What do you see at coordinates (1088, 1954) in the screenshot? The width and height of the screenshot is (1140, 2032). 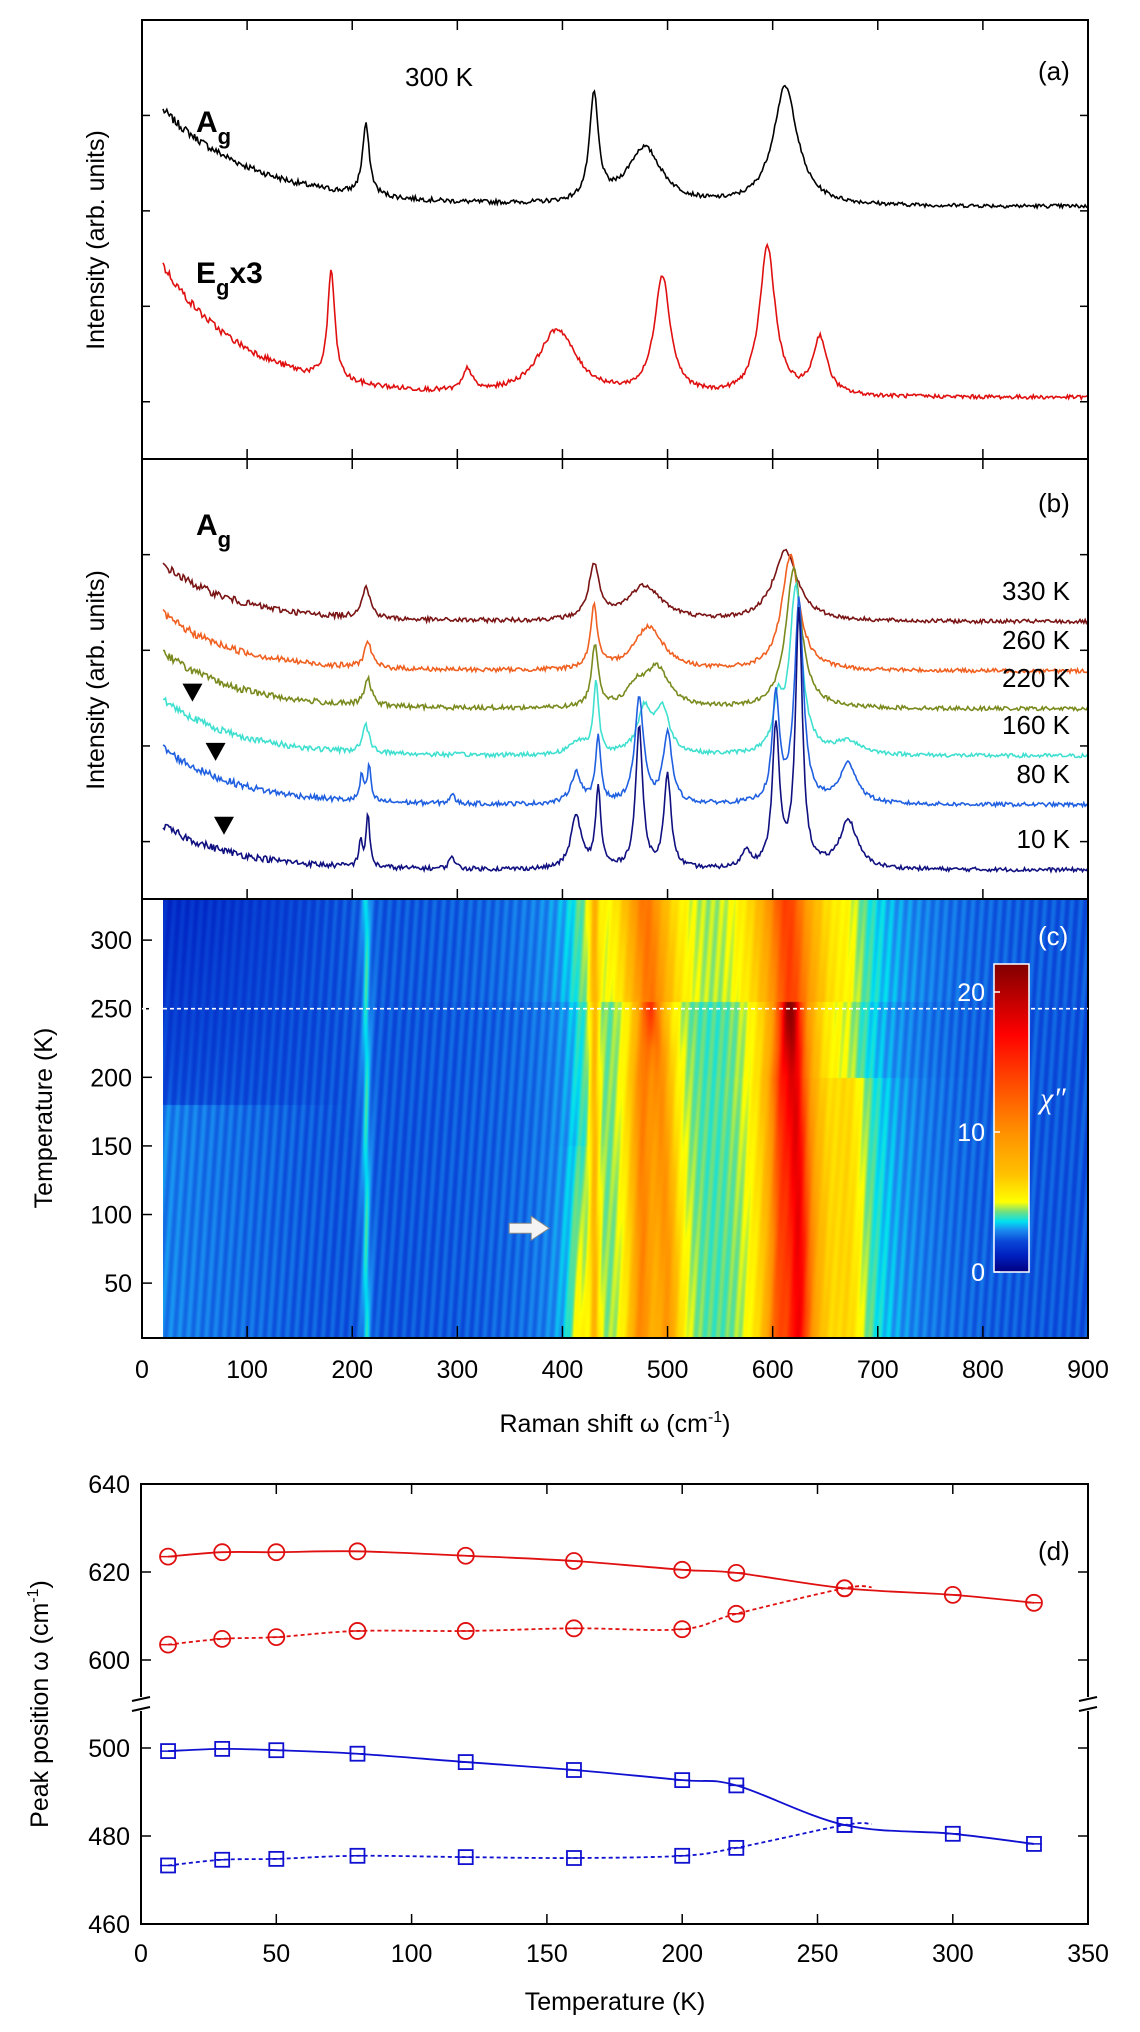 I see `x-tick-label: 350` at bounding box center [1088, 1954].